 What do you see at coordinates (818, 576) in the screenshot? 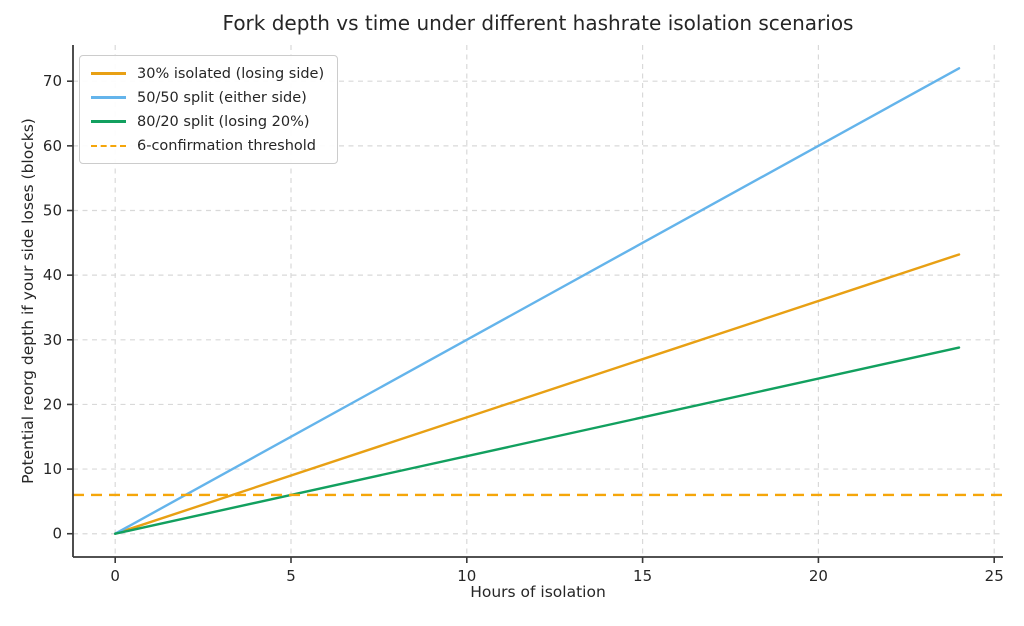
I see `x-tick-label: 20` at bounding box center [818, 576].